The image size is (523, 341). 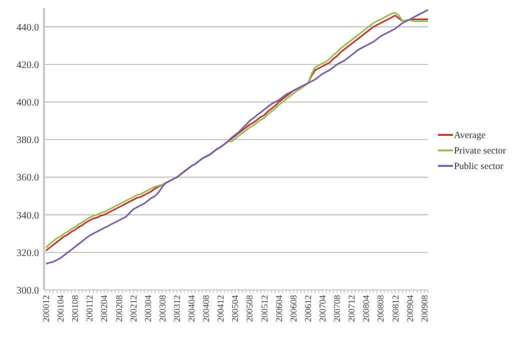 I want to click on y-tick-label: 300.0, so click(x=27, y=291).